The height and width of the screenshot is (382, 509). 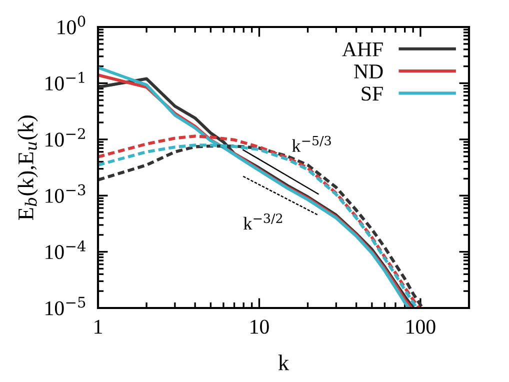 What do you see at coordinates (72, 25) in the screenshot?
I see `y-tick-label: 10$^{0}$` at bounding box center [72, 25].